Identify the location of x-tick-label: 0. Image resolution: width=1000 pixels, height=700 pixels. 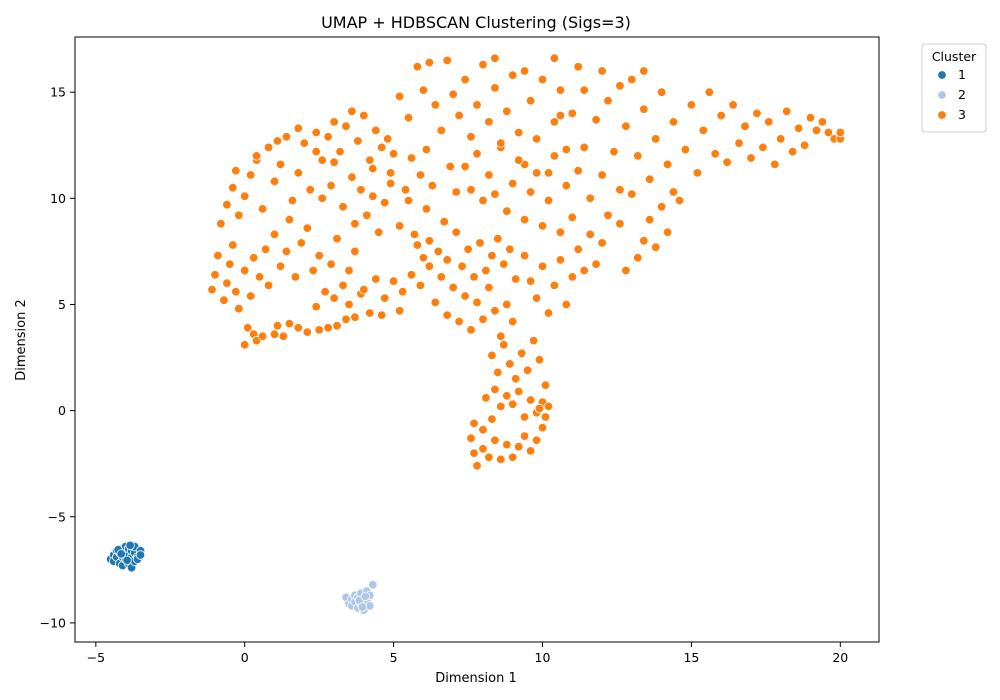
(245, 657).